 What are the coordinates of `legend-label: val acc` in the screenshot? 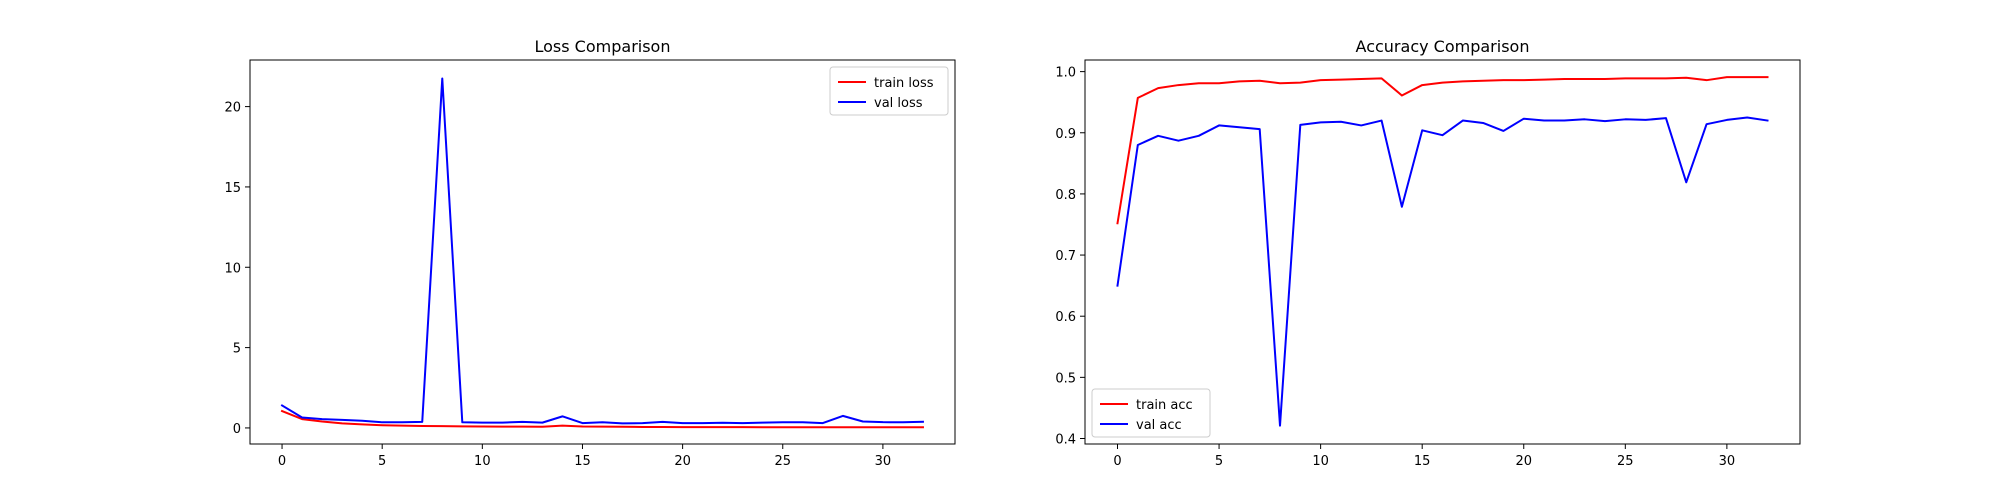 It's located at (1159, 425).